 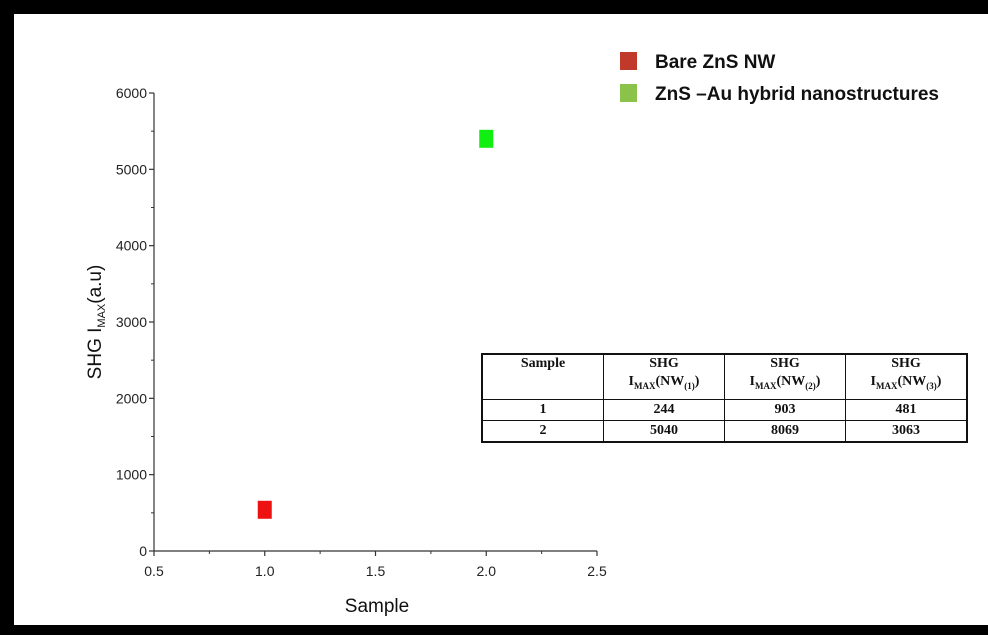 What do you see at coordinates (131, 169) in the screenshot?
I see `y-tick-label: 5000` at bounding box center [131, 169].